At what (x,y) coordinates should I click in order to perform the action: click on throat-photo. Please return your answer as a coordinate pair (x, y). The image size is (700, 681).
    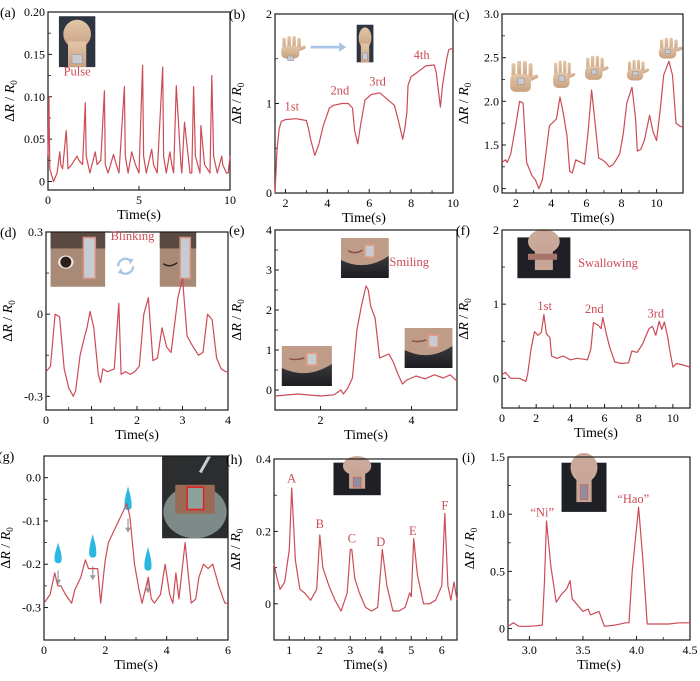
    Looking at the image, I should click on (584, 482).